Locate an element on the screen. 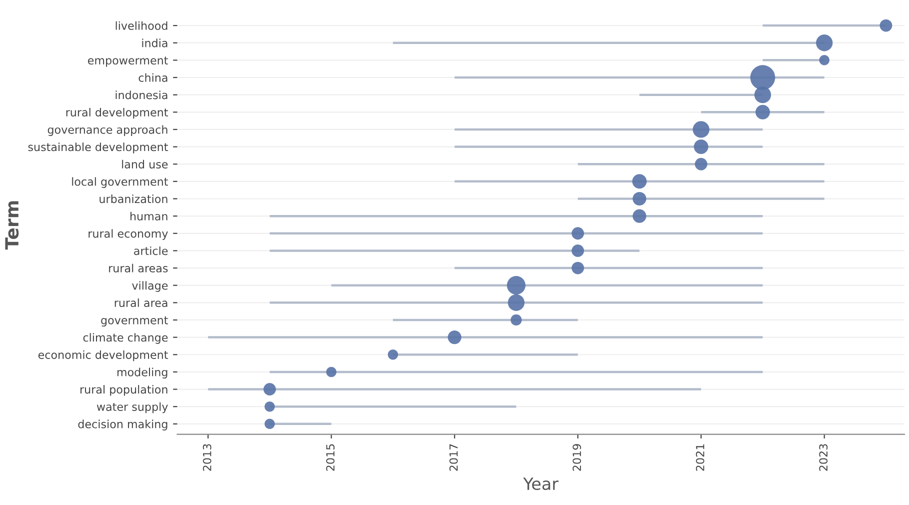 Image resolution: width=909 pixels, height=505 pixels. y-tick-label: article is located at coordinates (151, 251).